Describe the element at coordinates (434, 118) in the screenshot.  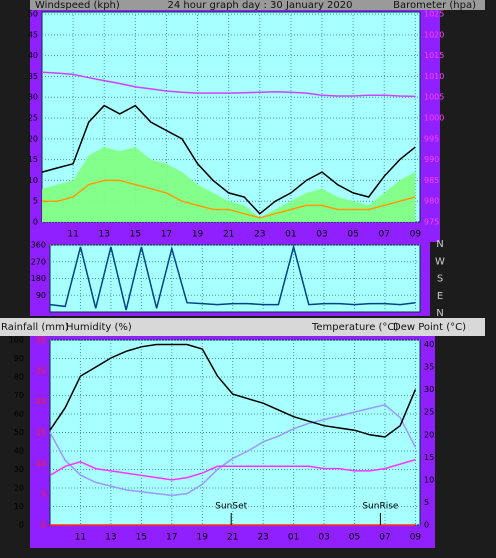
I see `y2-tick-label: 1000` at that location.